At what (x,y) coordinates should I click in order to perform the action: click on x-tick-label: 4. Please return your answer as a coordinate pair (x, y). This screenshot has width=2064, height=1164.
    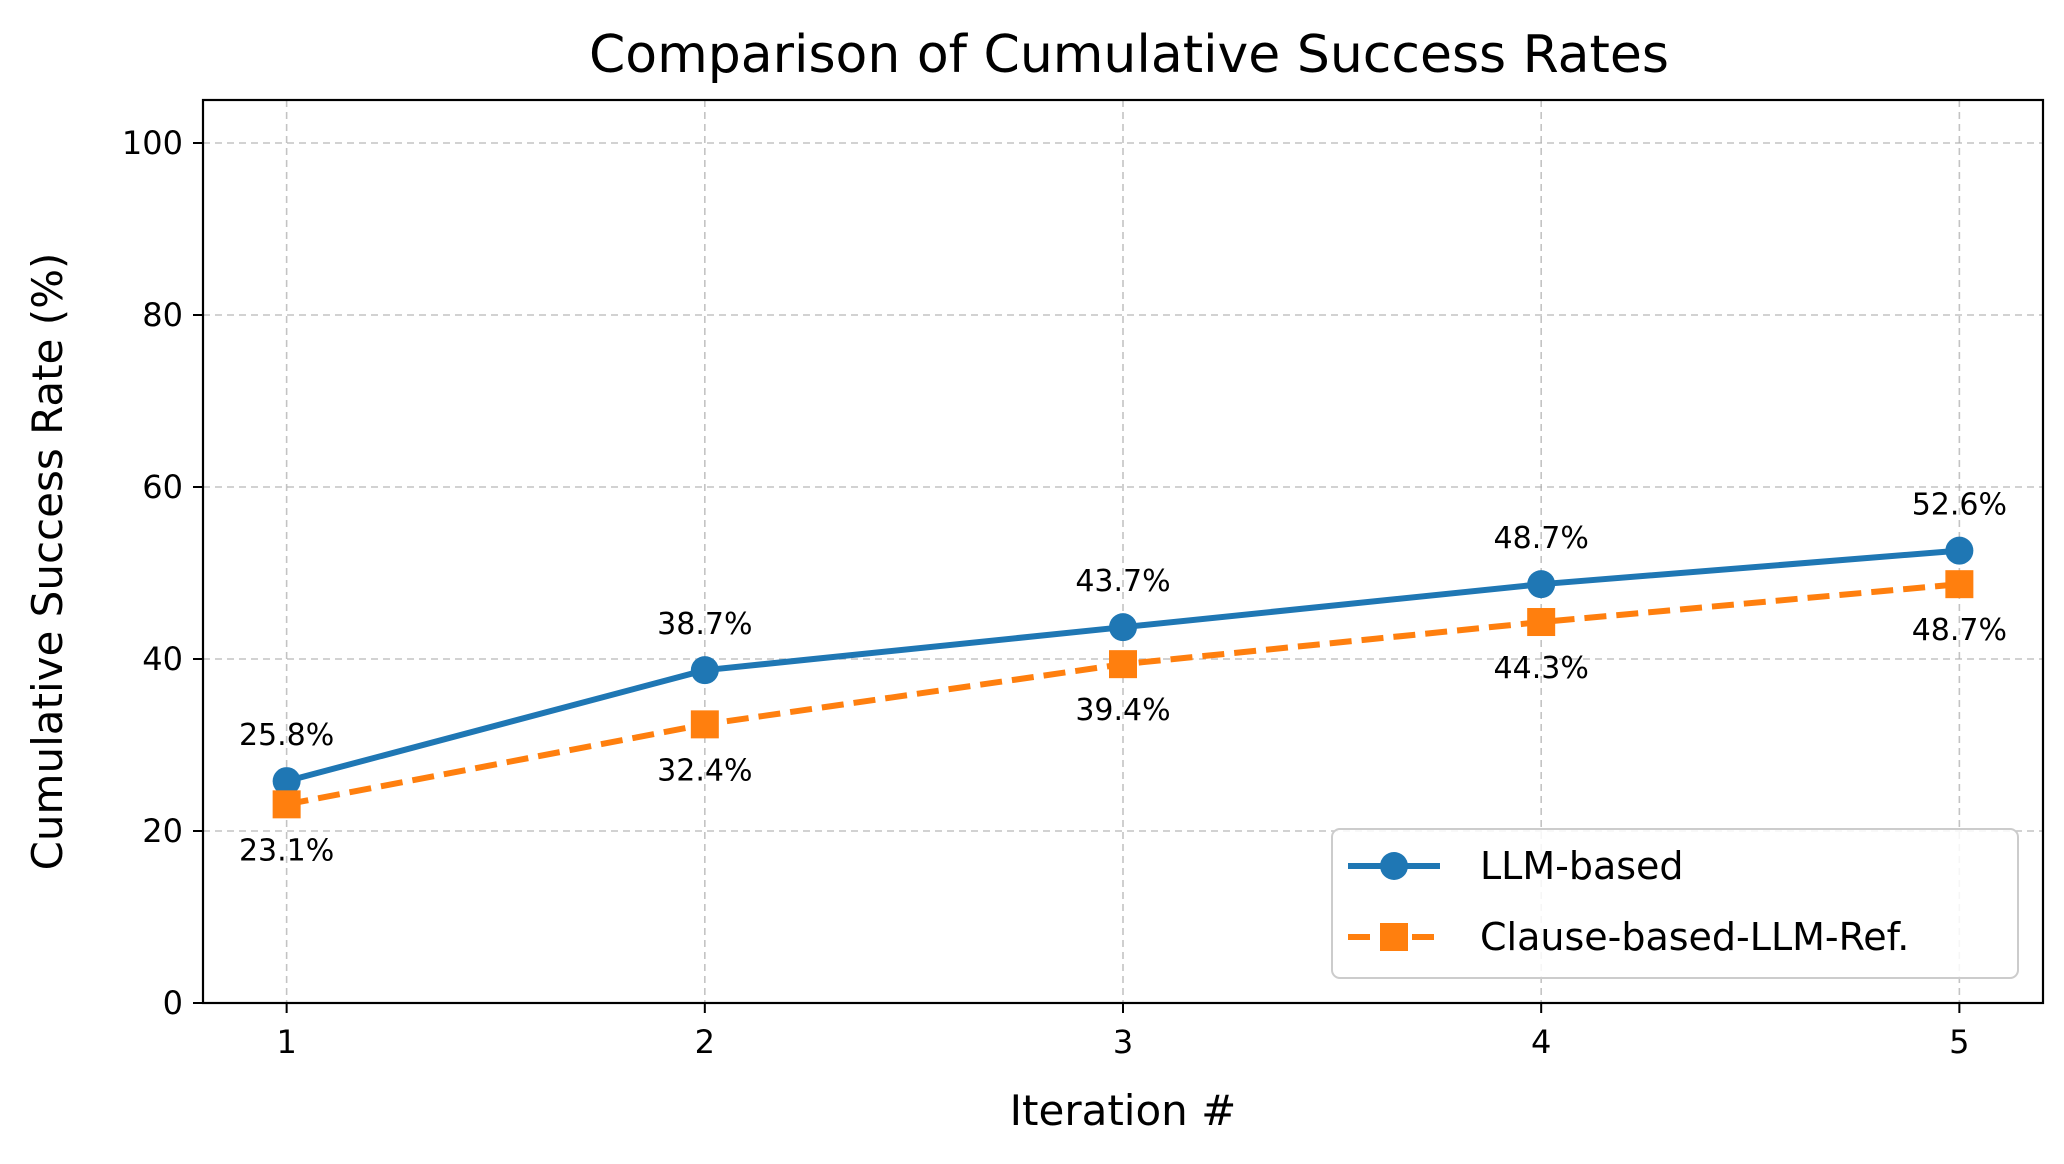
    Looking at the image, I should click on (1541, 1042).